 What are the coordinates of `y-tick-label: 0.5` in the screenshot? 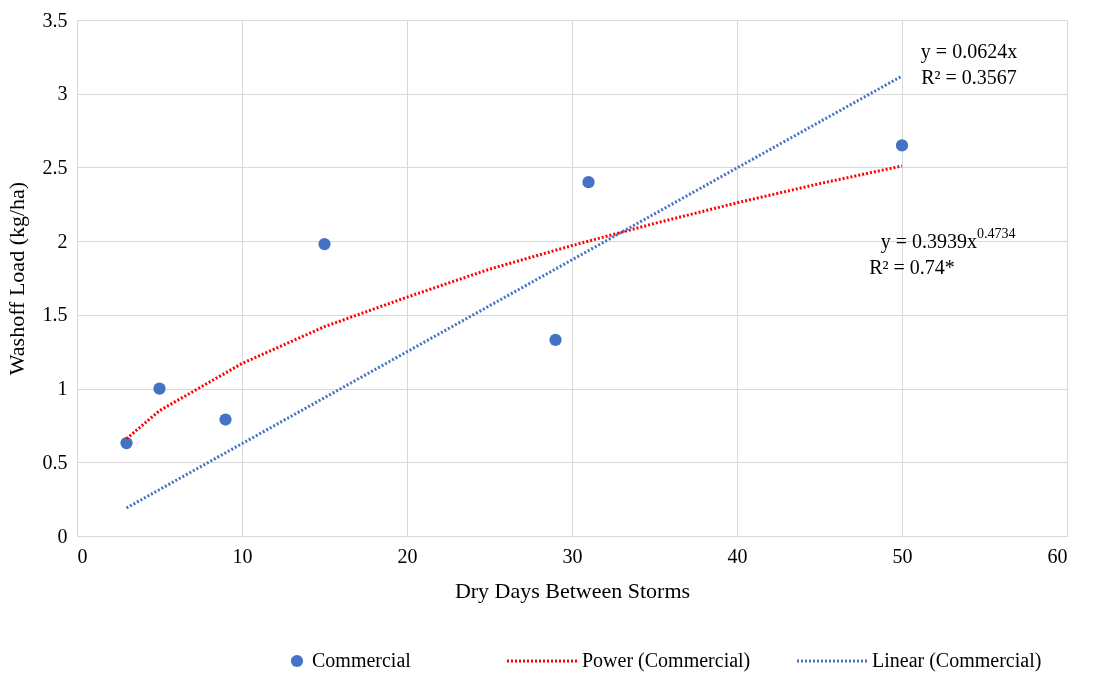 It's located at (55, 461).